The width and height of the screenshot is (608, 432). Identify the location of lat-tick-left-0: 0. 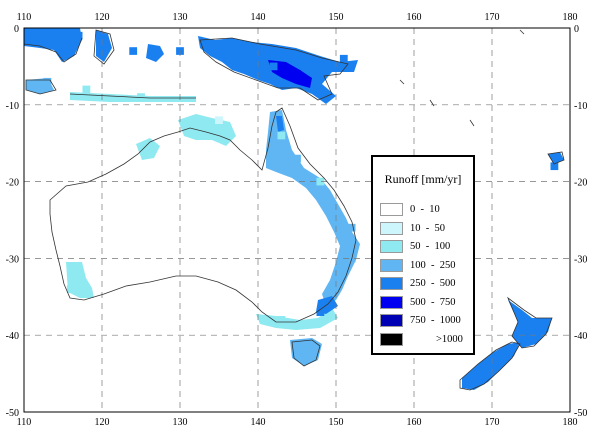
(16, 29).